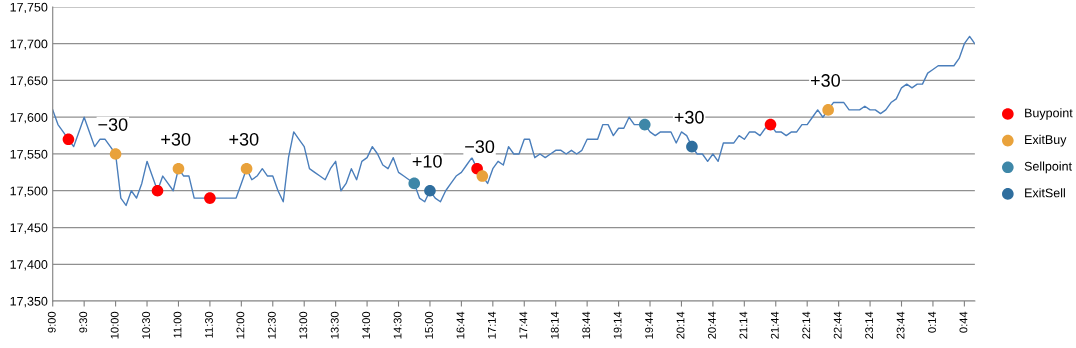  Describe the element at coordinates (271, 325) in the screenshot. I see `x-tick-label: 12:30` at that location.